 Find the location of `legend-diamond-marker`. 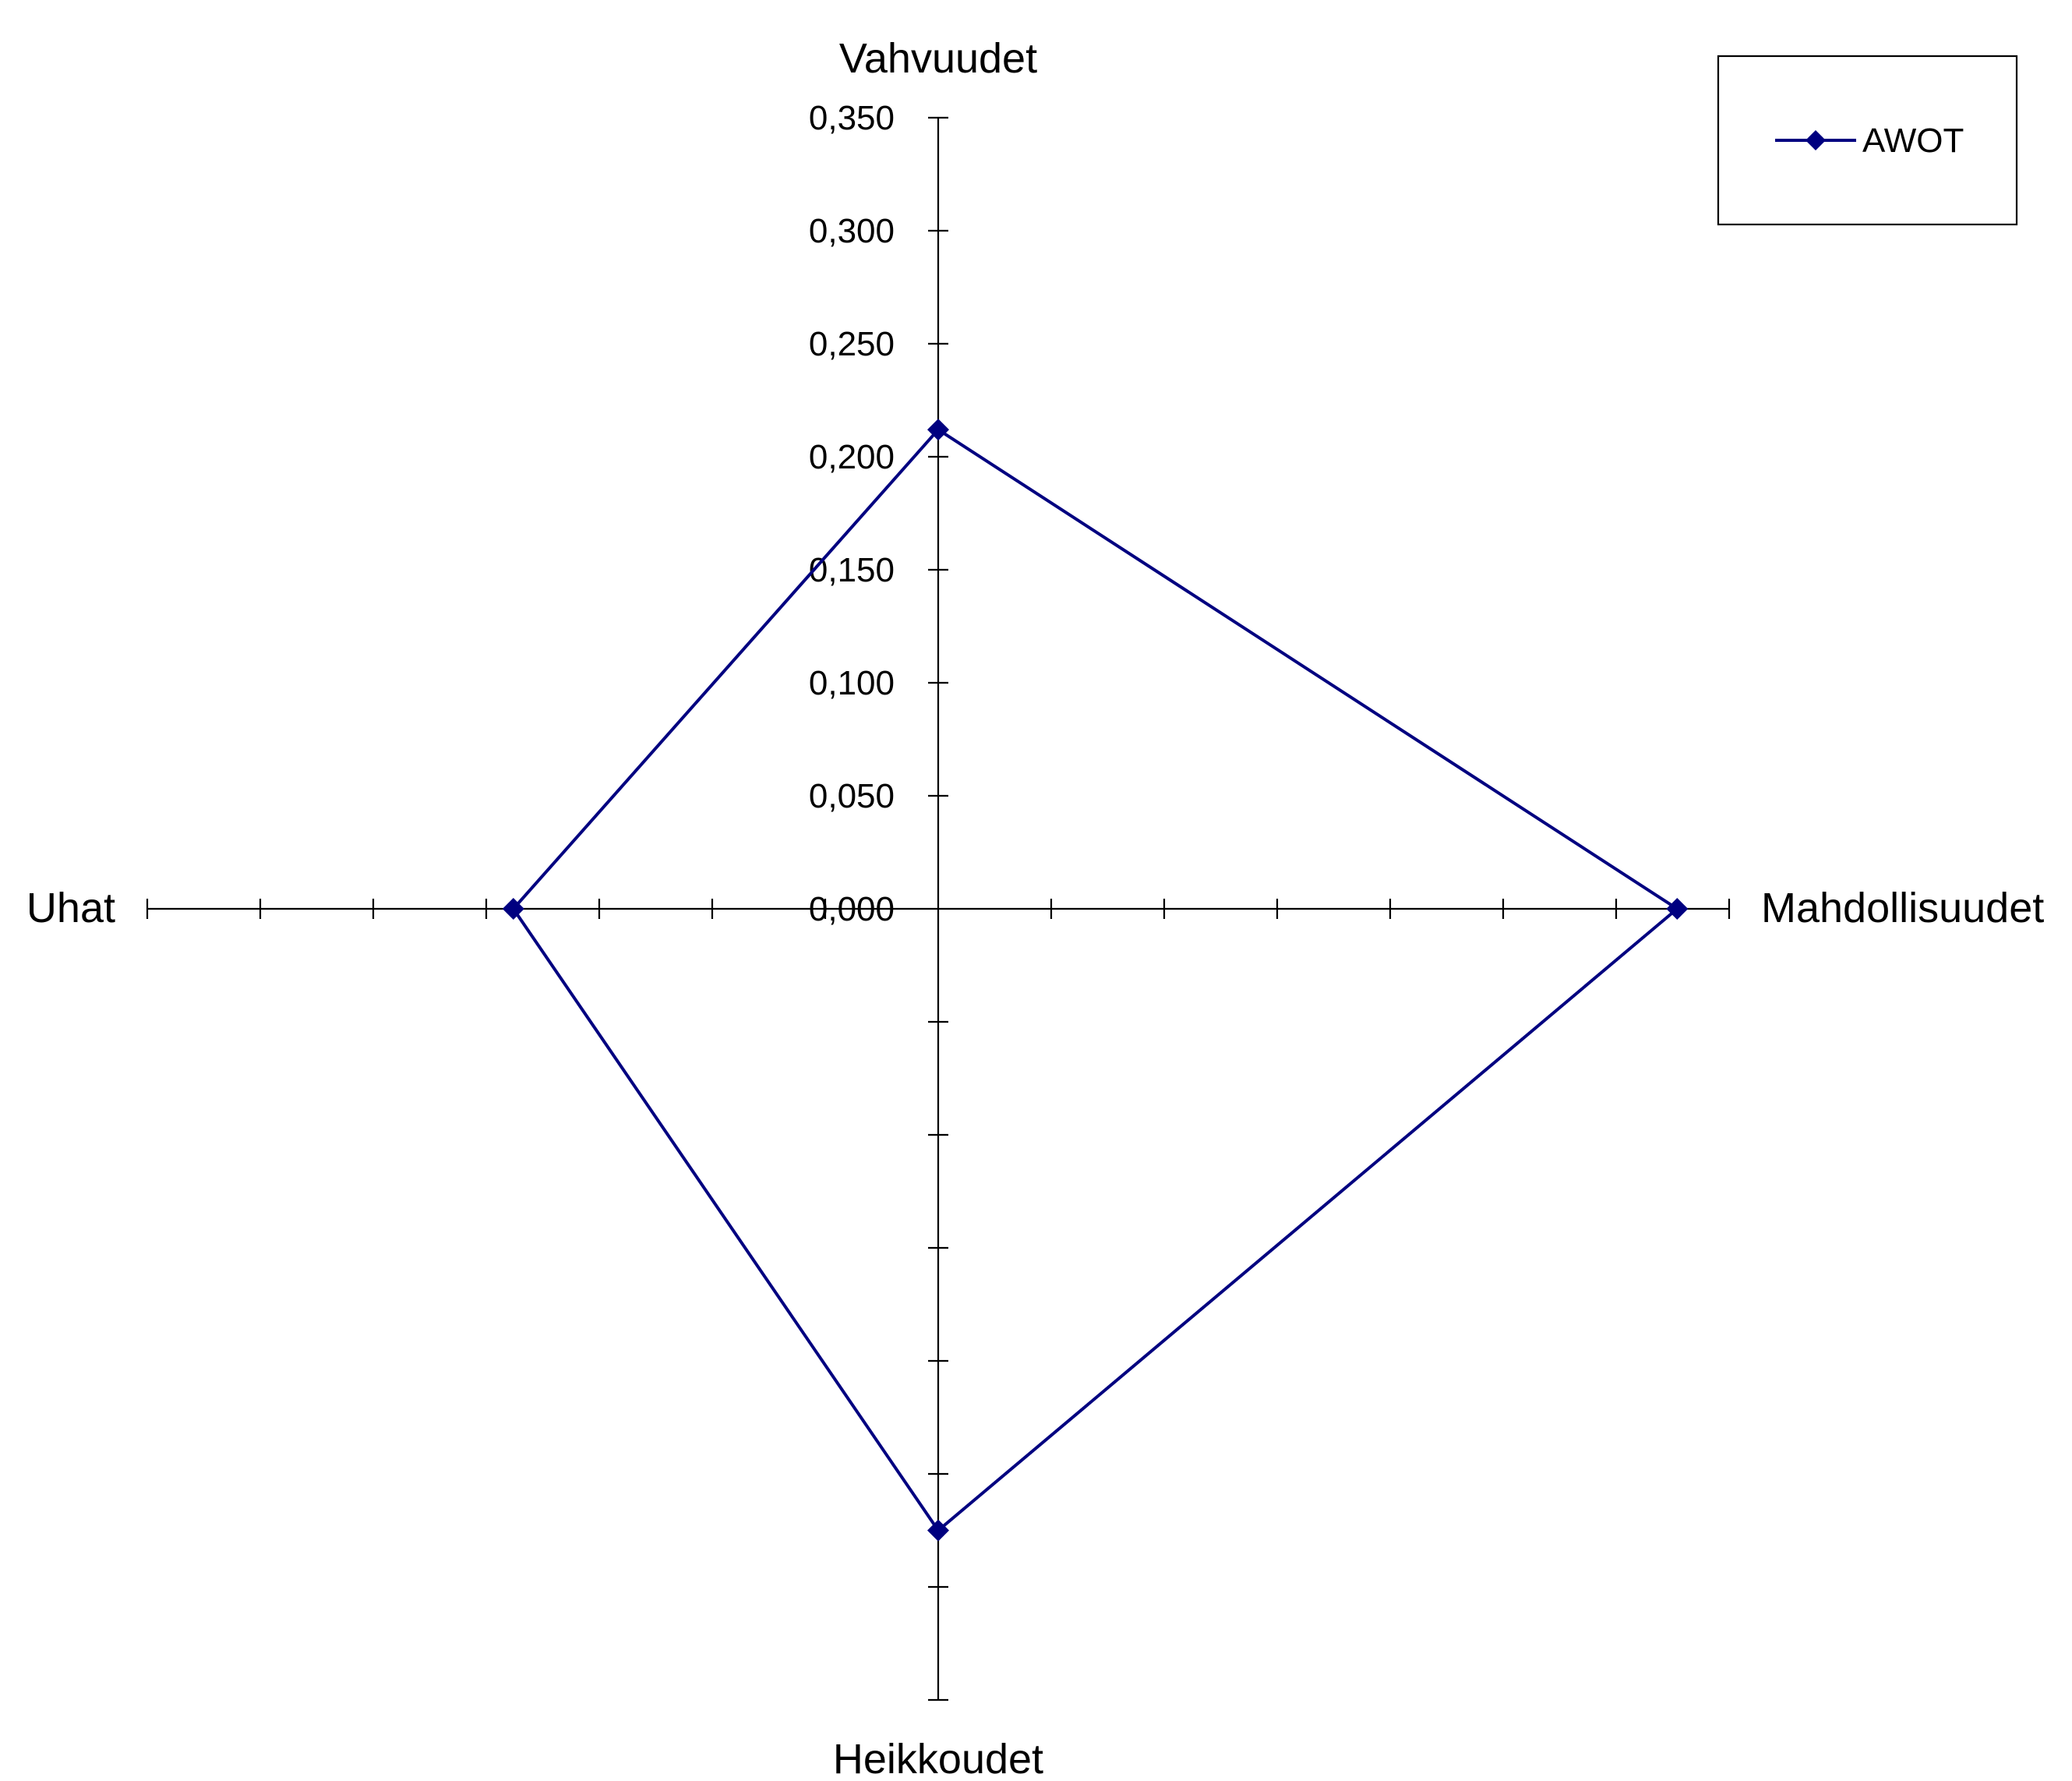

legend-diamond-marker is located at coordinates (1815, 140).